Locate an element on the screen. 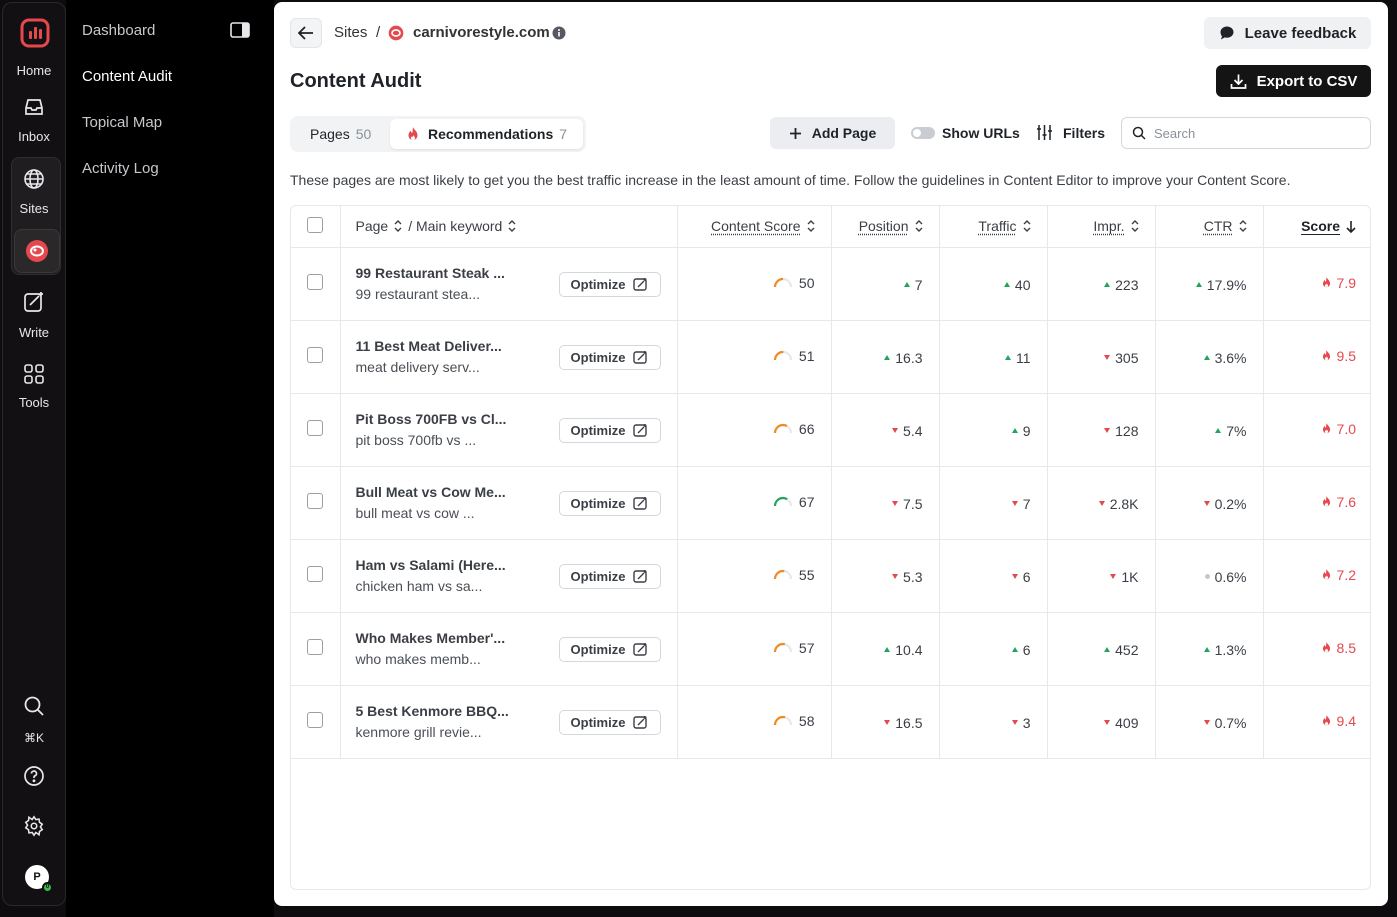 The width and height of the screenshot is (1397, 917). export-csv-button: Export to CSV is located at coordinates (1293, 81).